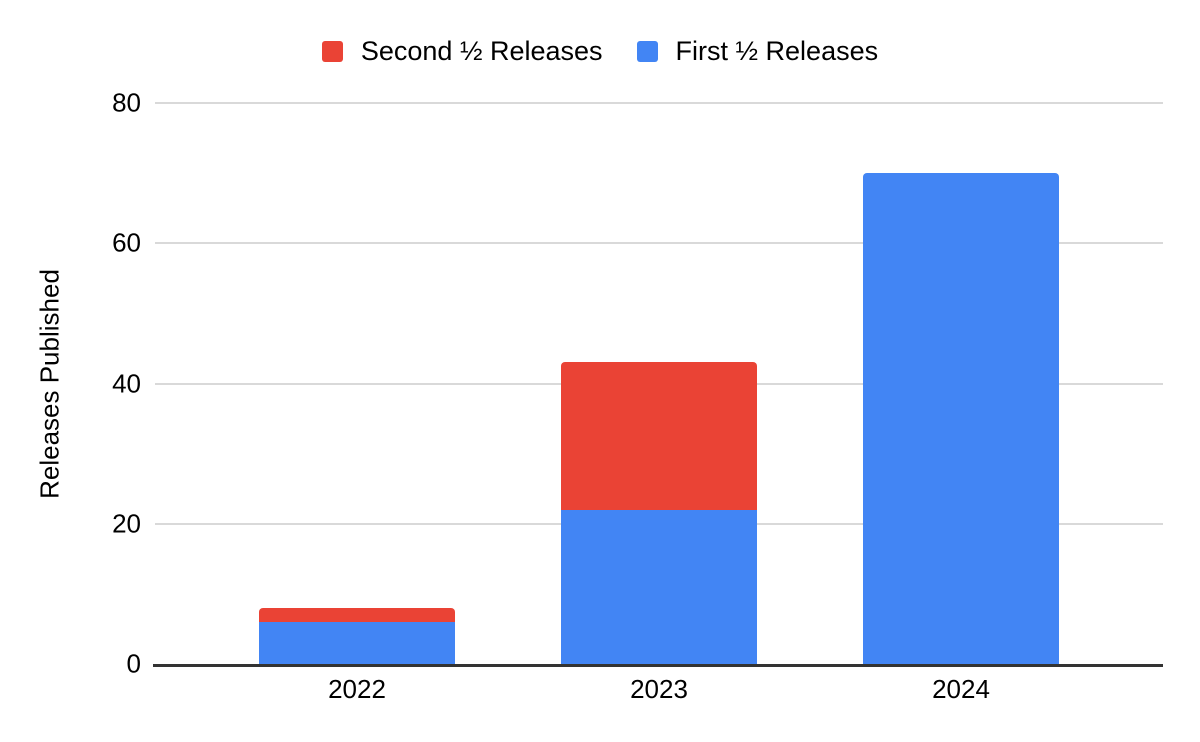 Image resolution: width=1200 pixels, height=742 pixels. Describe the element at coordinates (133, 663) in the screenshot. I see `y-tick-label-0: 0` at that location.